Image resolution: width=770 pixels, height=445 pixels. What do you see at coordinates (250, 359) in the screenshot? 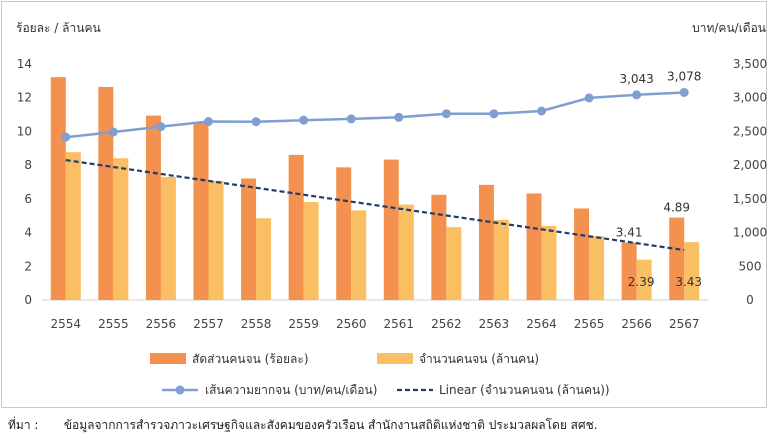
I see `legend-label-poverty-ratio: สัดส่วนคนจน (ร้อยละ)` at bounding box center [250, 359].